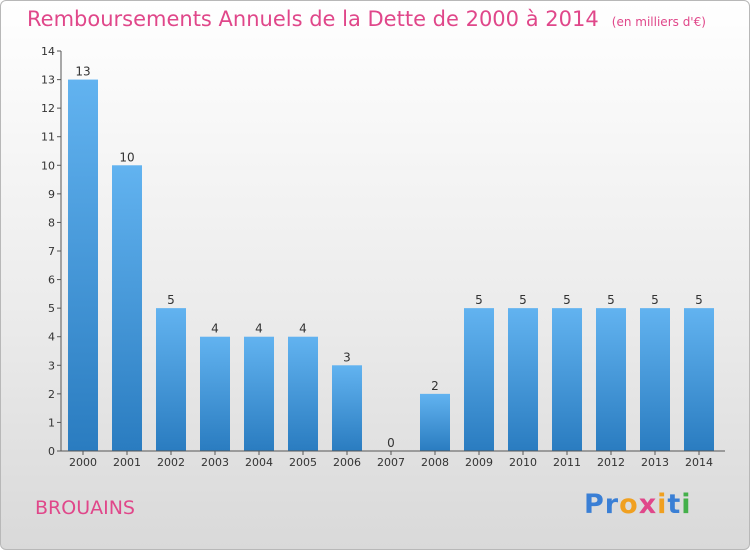 This screenshot has height=550, width=750. Describe the element at coordinates (83, 462) in the screenshot. I see `x-tick-label: 2000` at that location.